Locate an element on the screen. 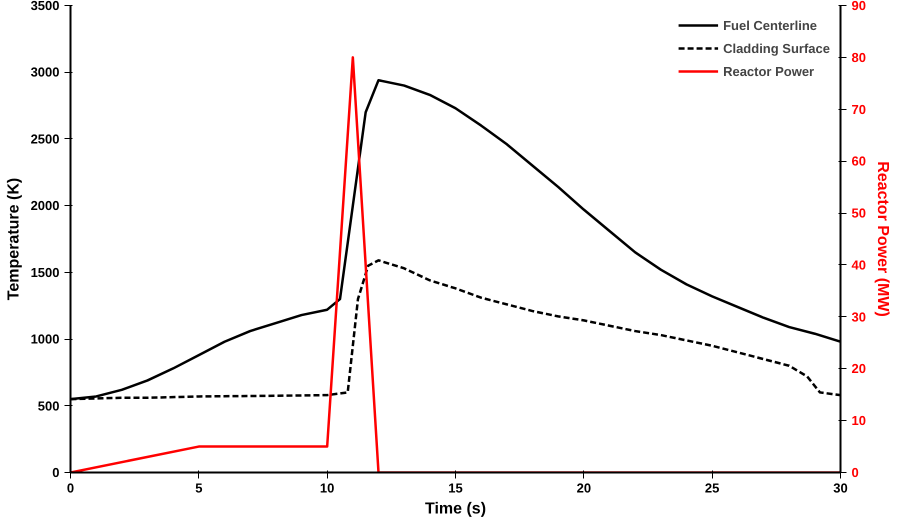 The image size is (921, 524). y-tick-label: 500 is located at coordinates (49, 406).